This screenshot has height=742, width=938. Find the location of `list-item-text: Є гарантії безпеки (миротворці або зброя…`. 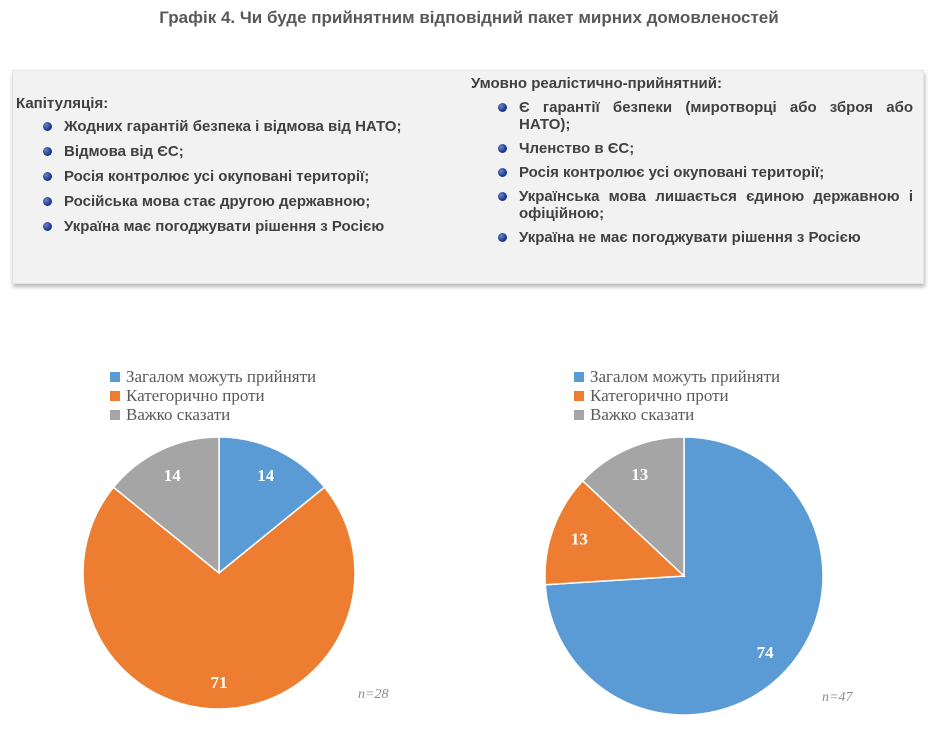

list-item-text: Є гарантії безпеки (миротворці або зброя… is located at coordinates (716, 116).